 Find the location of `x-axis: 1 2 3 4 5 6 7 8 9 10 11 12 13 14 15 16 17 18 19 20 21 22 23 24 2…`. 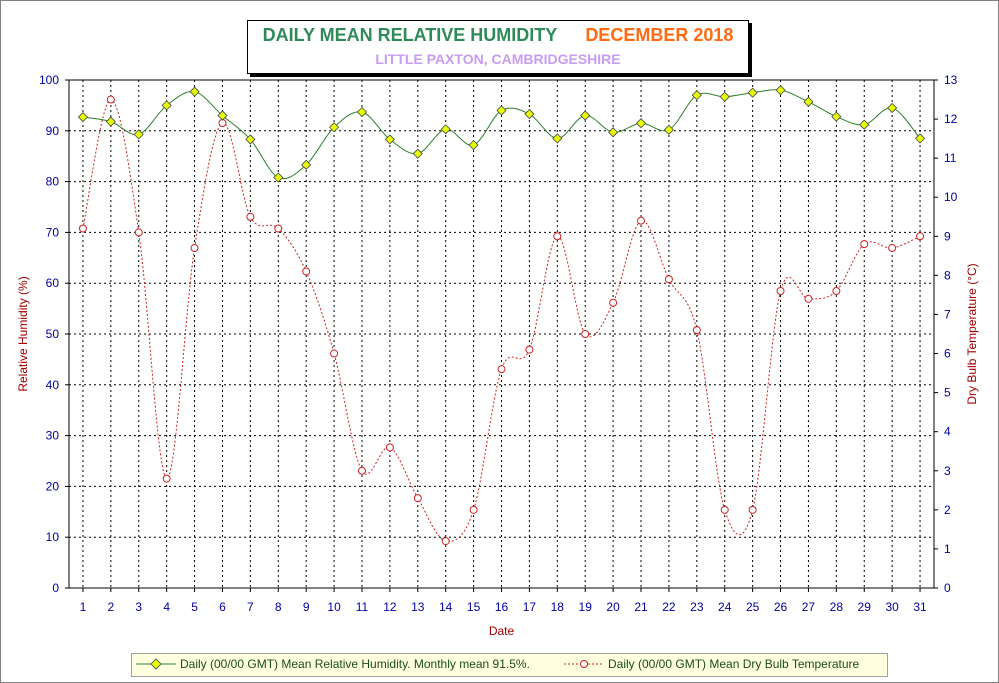

x-axis: 1 2 3 4 5 6 7 8 9 10 11 12 13 14 15 16 17 18 19 20 21 22 23 24 2… is located at coordinates (503, 601).